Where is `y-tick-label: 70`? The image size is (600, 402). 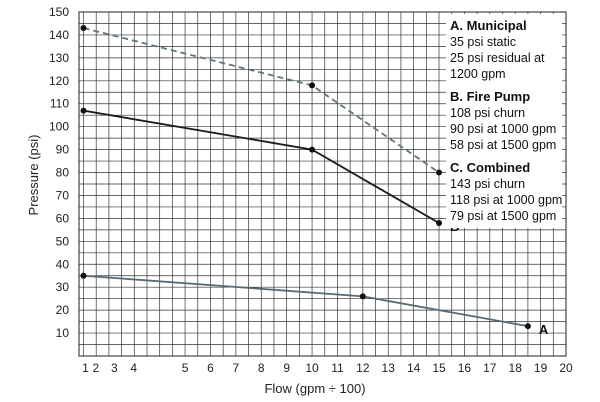
y-tick-label: 70 is located at coordinates (63, 195).